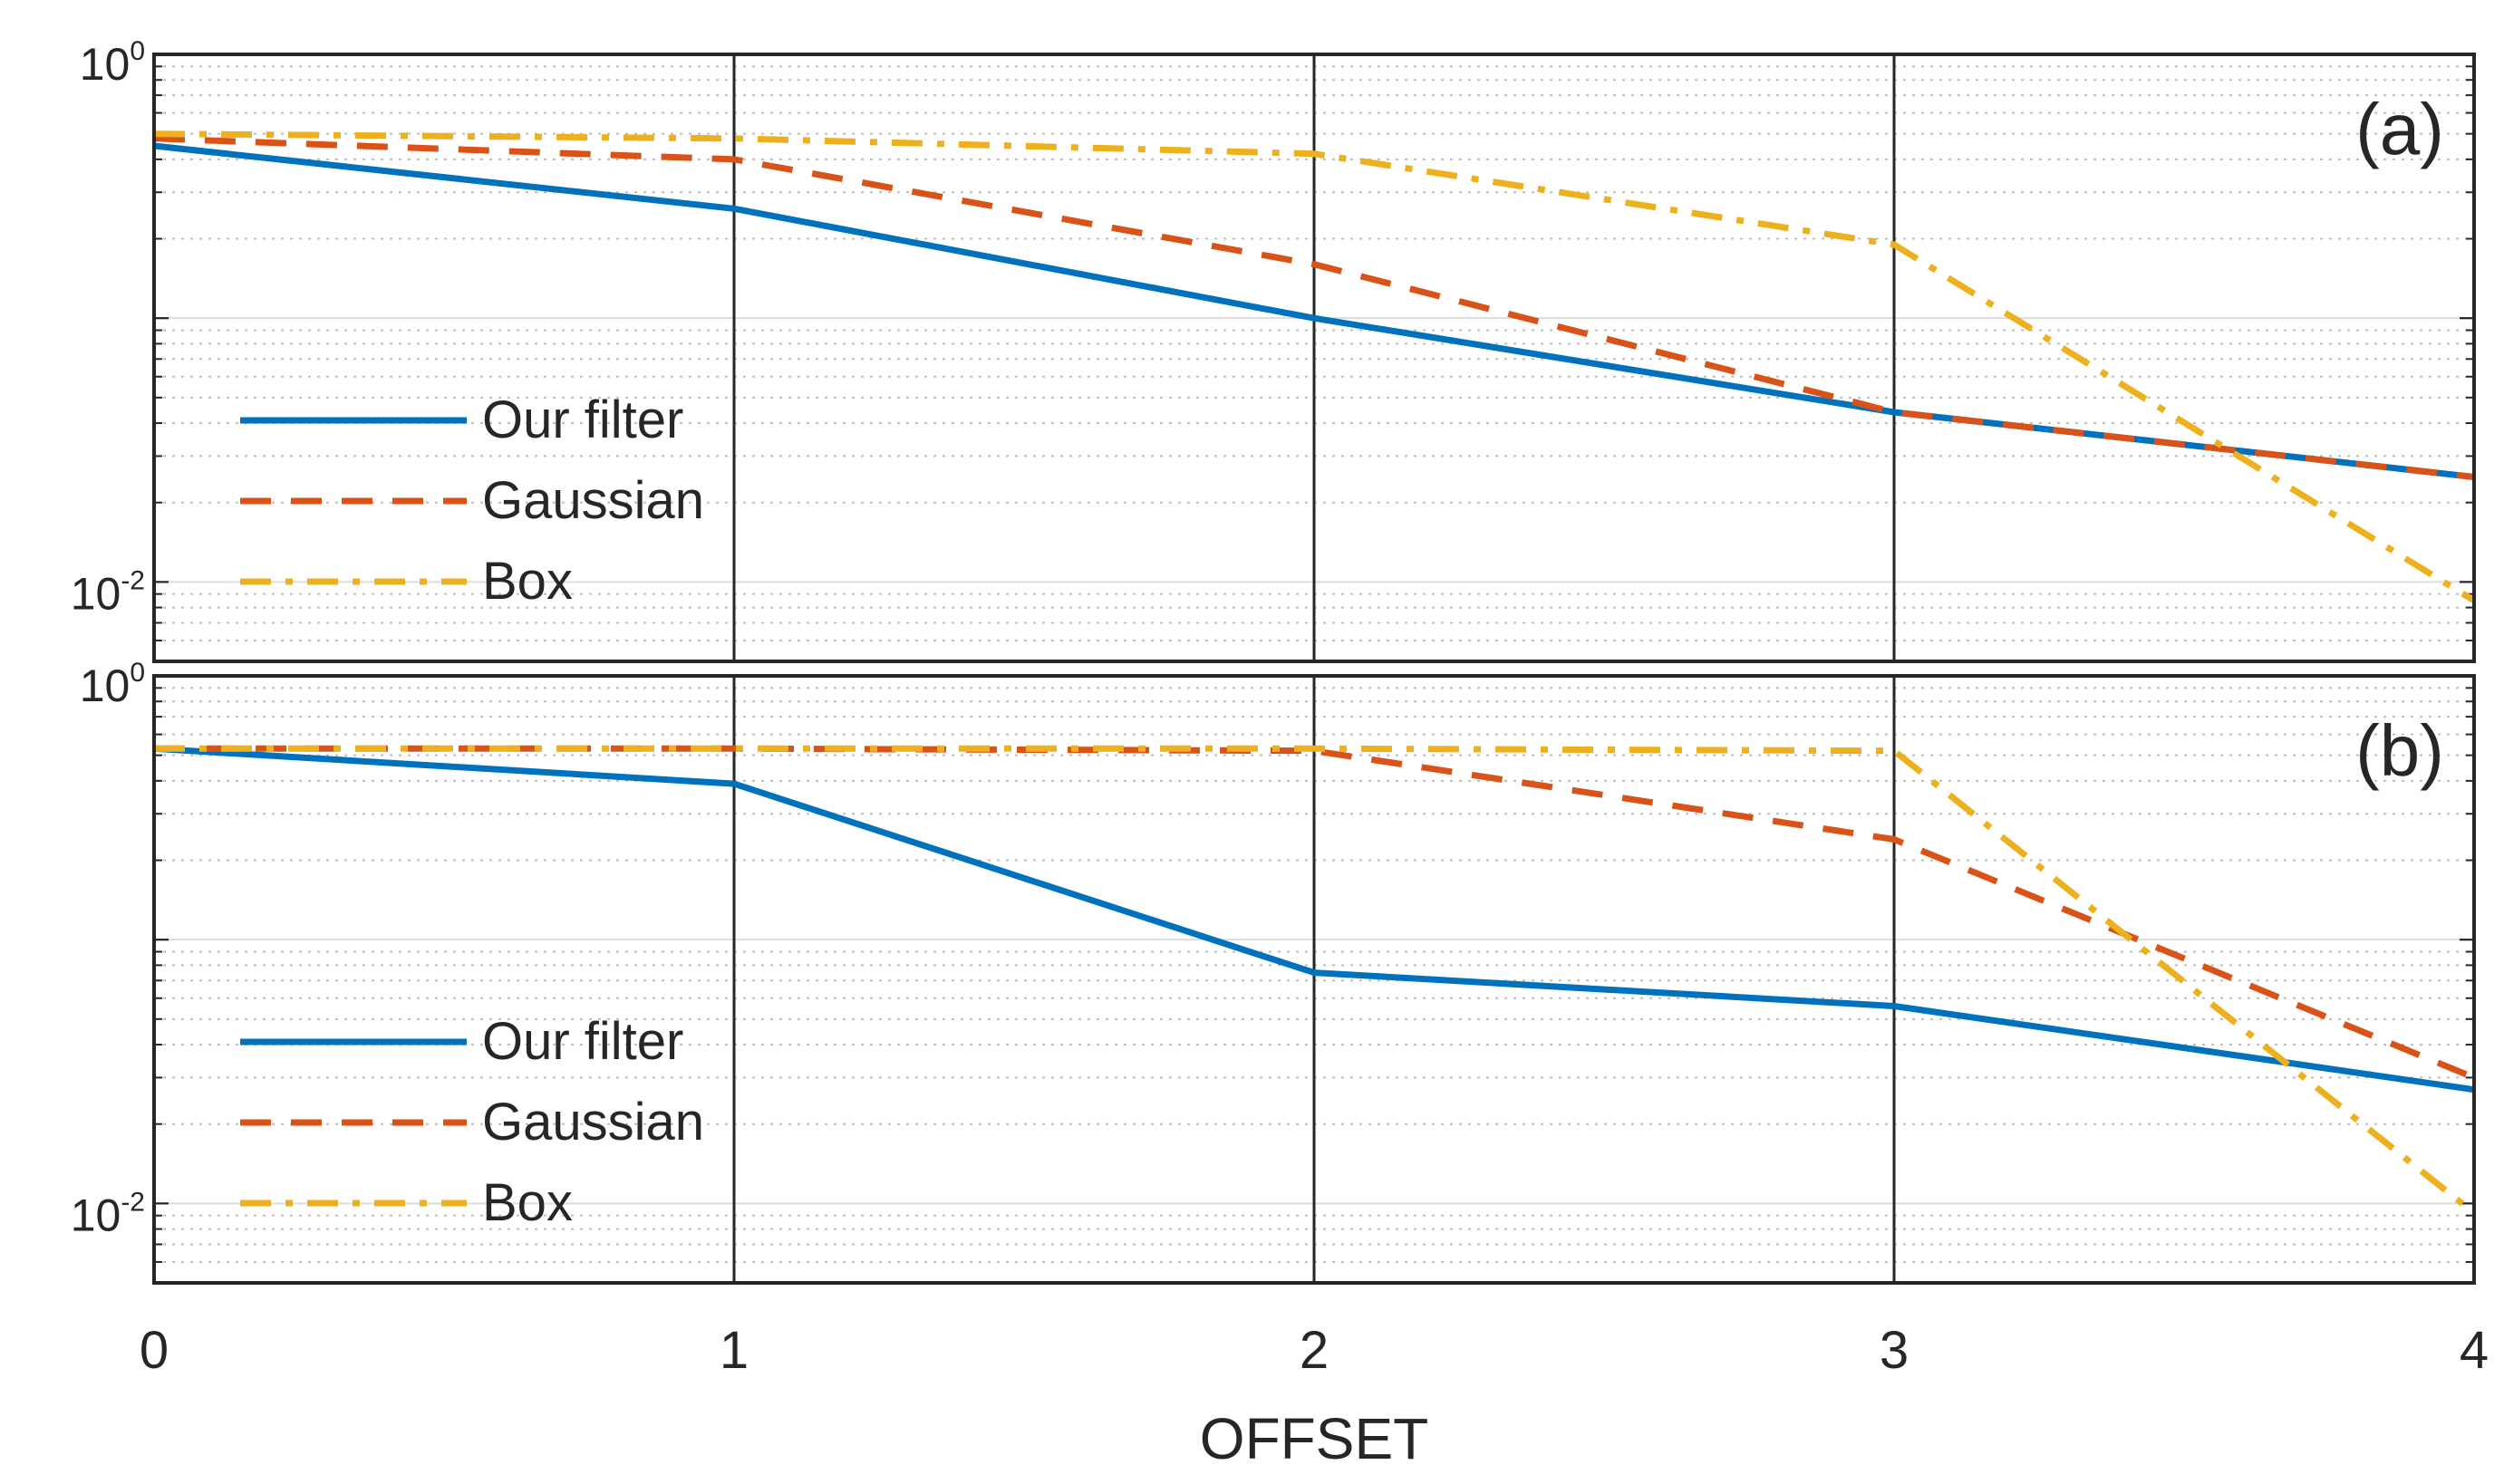 This screenshot has height=1484, width=2504. I want to click on panel-b-ytick-bottom: 10-2, so click(108, 1213).